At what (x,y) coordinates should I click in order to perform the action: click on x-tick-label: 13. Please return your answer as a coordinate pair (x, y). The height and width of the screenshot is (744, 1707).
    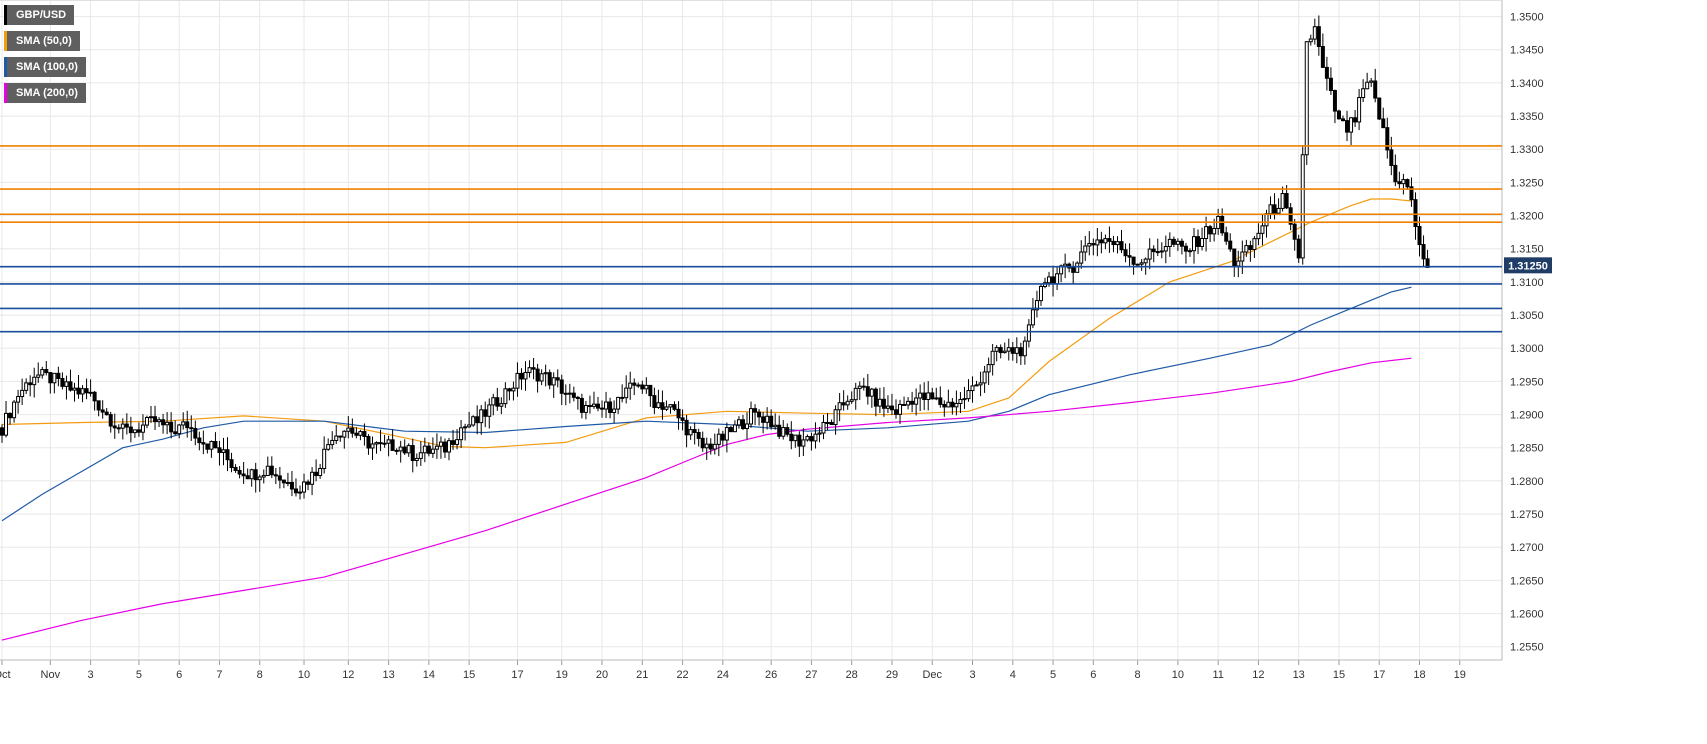
    Looking at the image, I should click on (388, 675).